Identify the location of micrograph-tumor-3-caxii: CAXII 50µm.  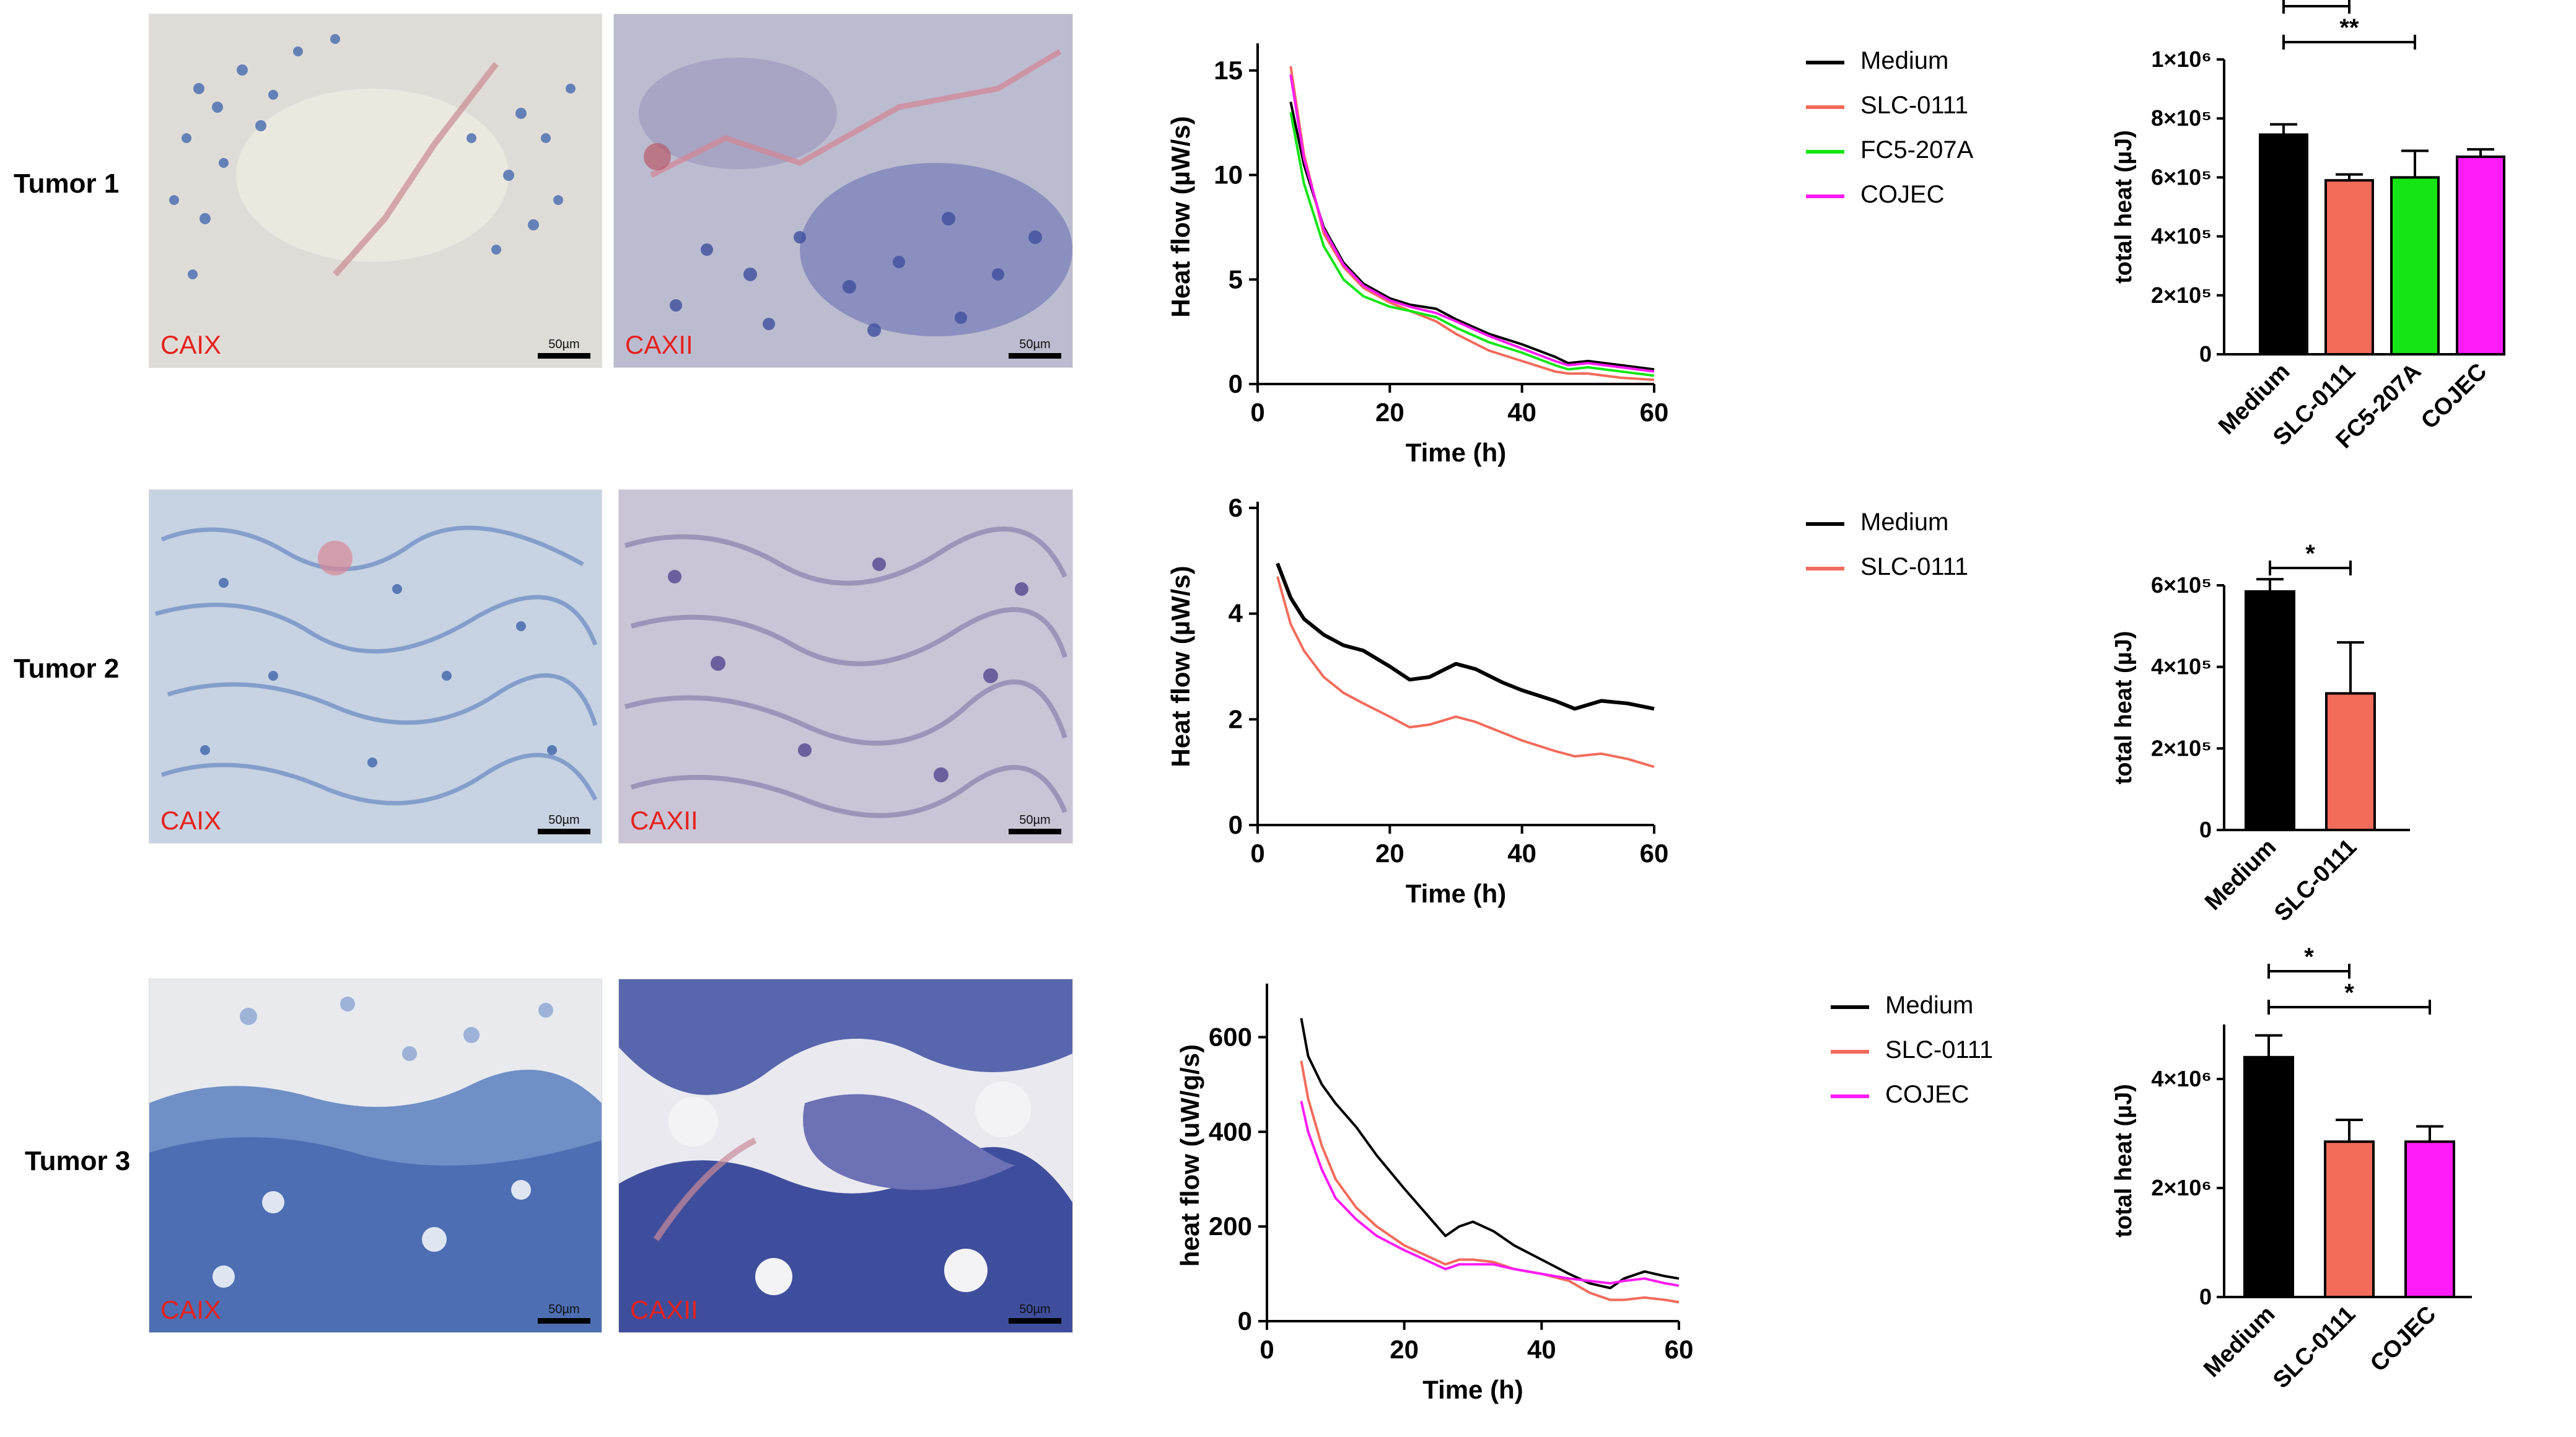
(845, 1156).